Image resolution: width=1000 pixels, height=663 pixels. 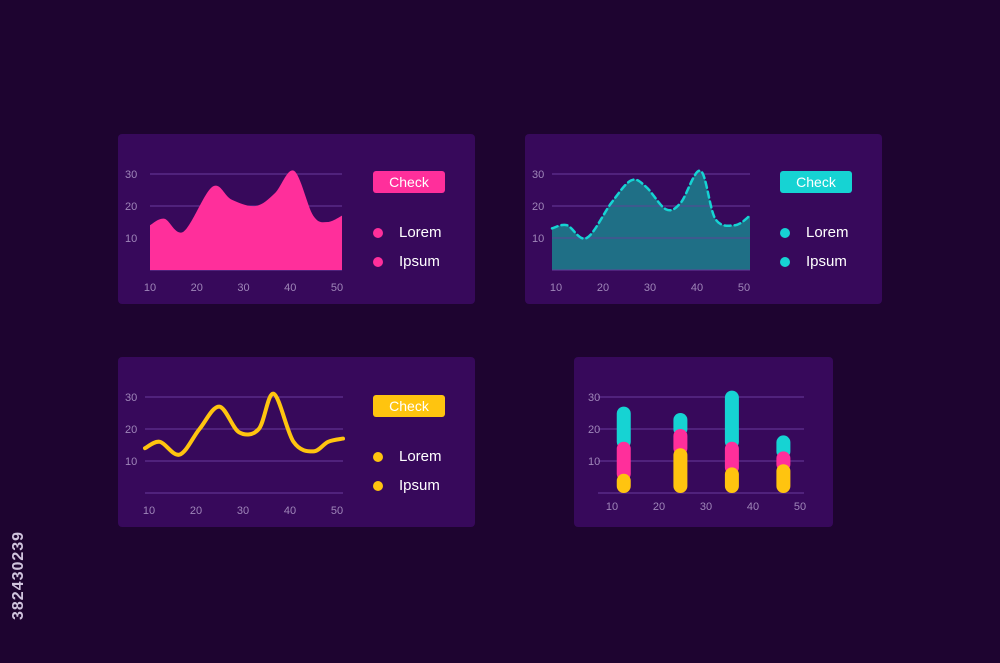 I want to click on chart-card-bars: 10 20 30 10 20 30 40 50, so click(x=703, y=442).